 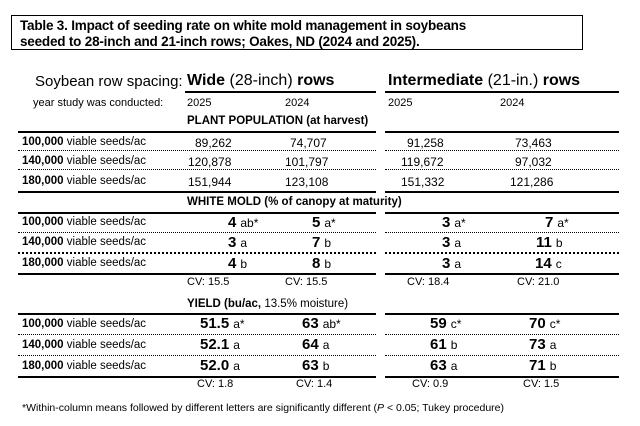 I want to click on wm-int-2024-180k: 14 c, so click(x=548, y=263).